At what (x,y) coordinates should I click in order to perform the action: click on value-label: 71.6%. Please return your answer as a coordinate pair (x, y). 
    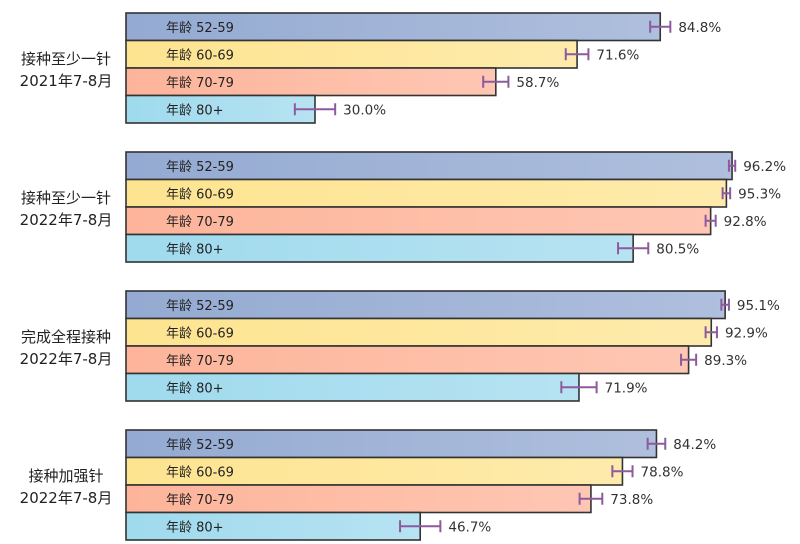
    Looking at the image, I should click on (617, 55).